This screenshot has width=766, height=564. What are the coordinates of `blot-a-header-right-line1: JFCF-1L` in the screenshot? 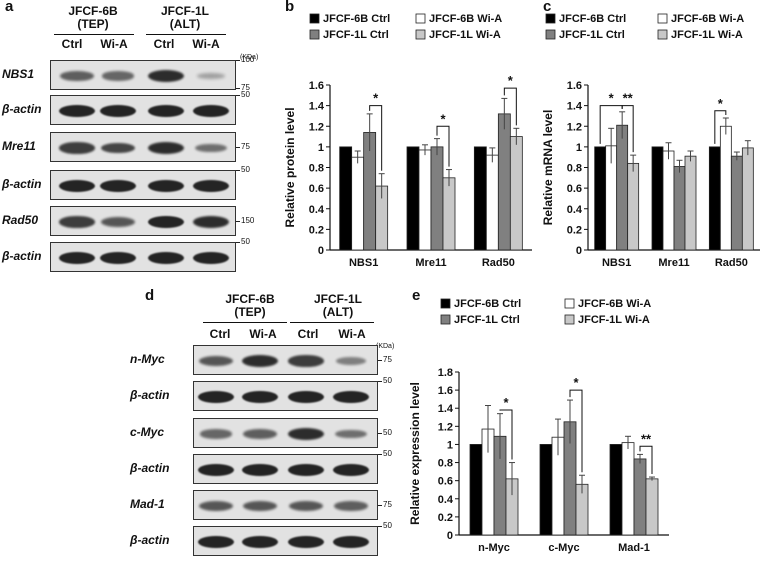 It's located at (185, 11).